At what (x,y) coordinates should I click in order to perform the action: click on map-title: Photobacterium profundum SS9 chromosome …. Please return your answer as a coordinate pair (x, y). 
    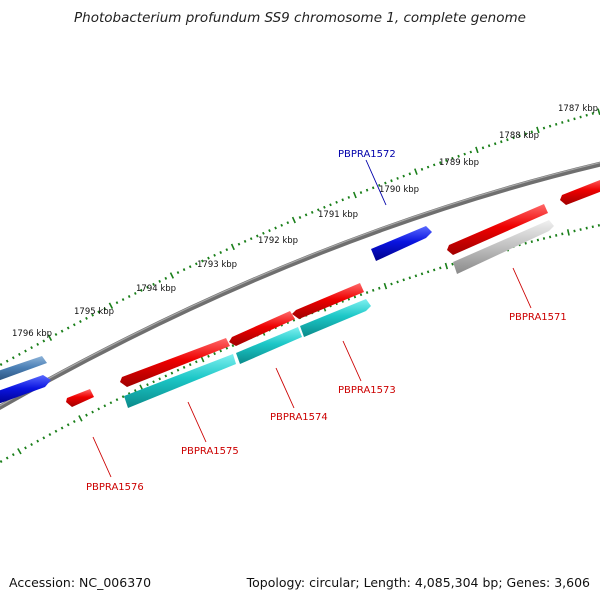
    Looking at the image, I should click on (300, 18).